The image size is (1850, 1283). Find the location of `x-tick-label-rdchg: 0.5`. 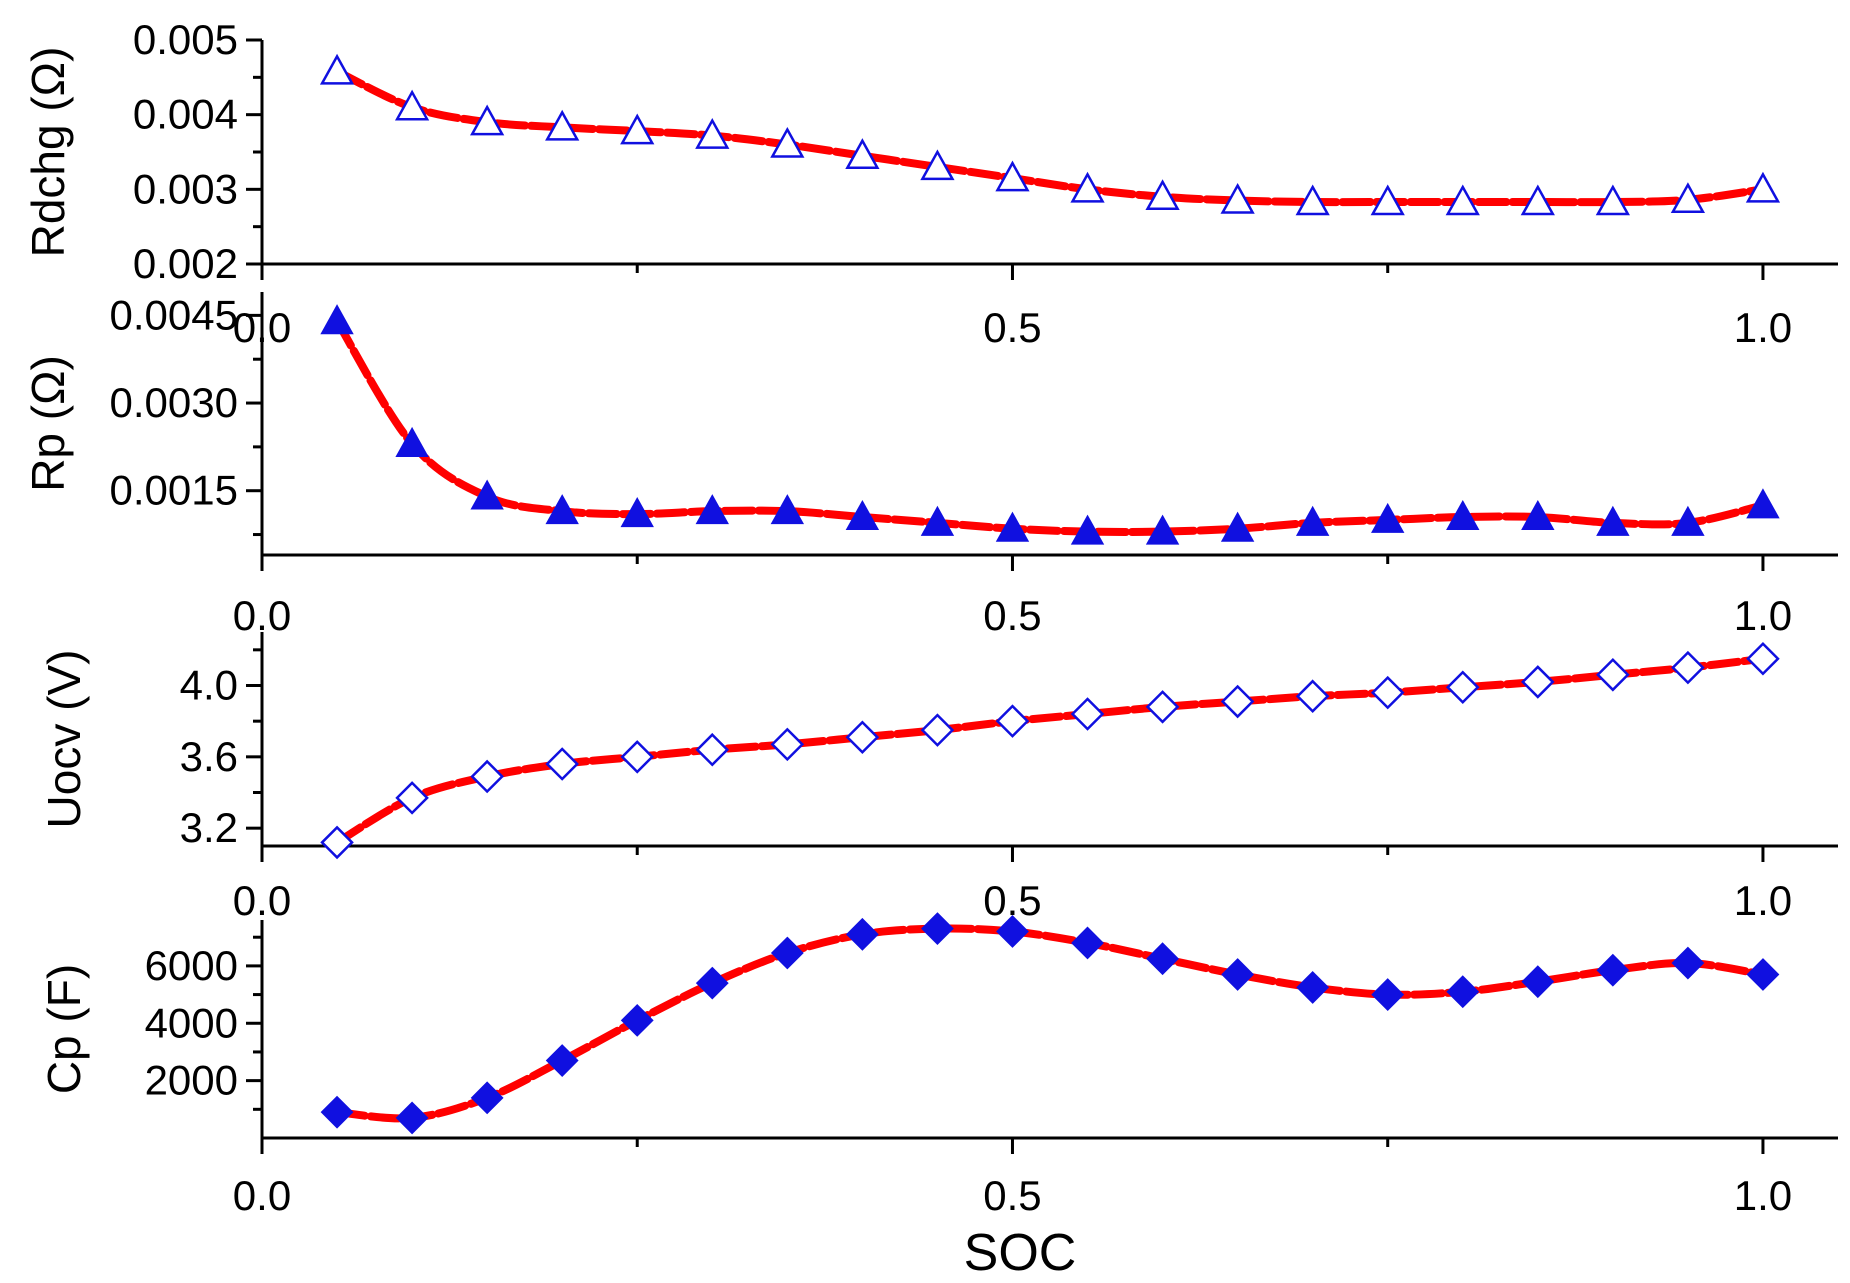

x-tick-label-rdchg: 0.5 is located at coordinates (1012, 327).